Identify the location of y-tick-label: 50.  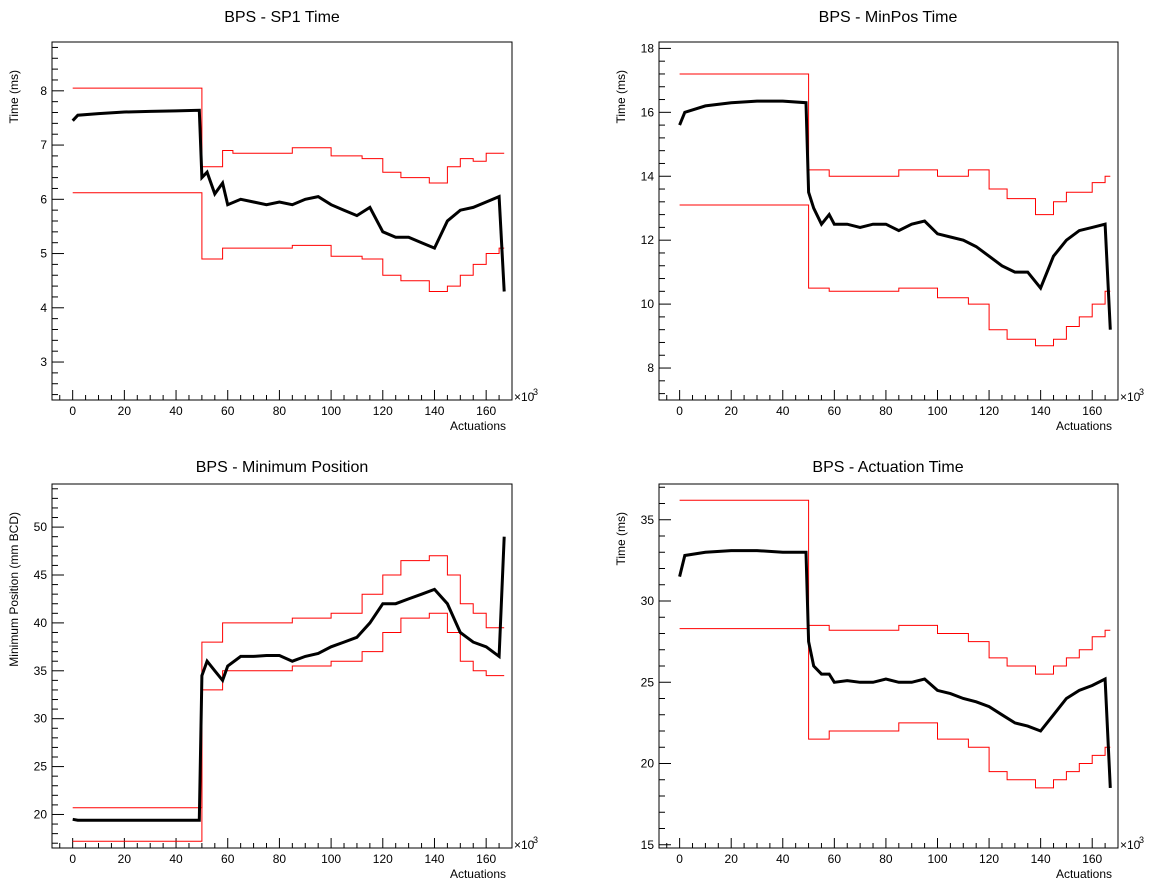
(41, 527).